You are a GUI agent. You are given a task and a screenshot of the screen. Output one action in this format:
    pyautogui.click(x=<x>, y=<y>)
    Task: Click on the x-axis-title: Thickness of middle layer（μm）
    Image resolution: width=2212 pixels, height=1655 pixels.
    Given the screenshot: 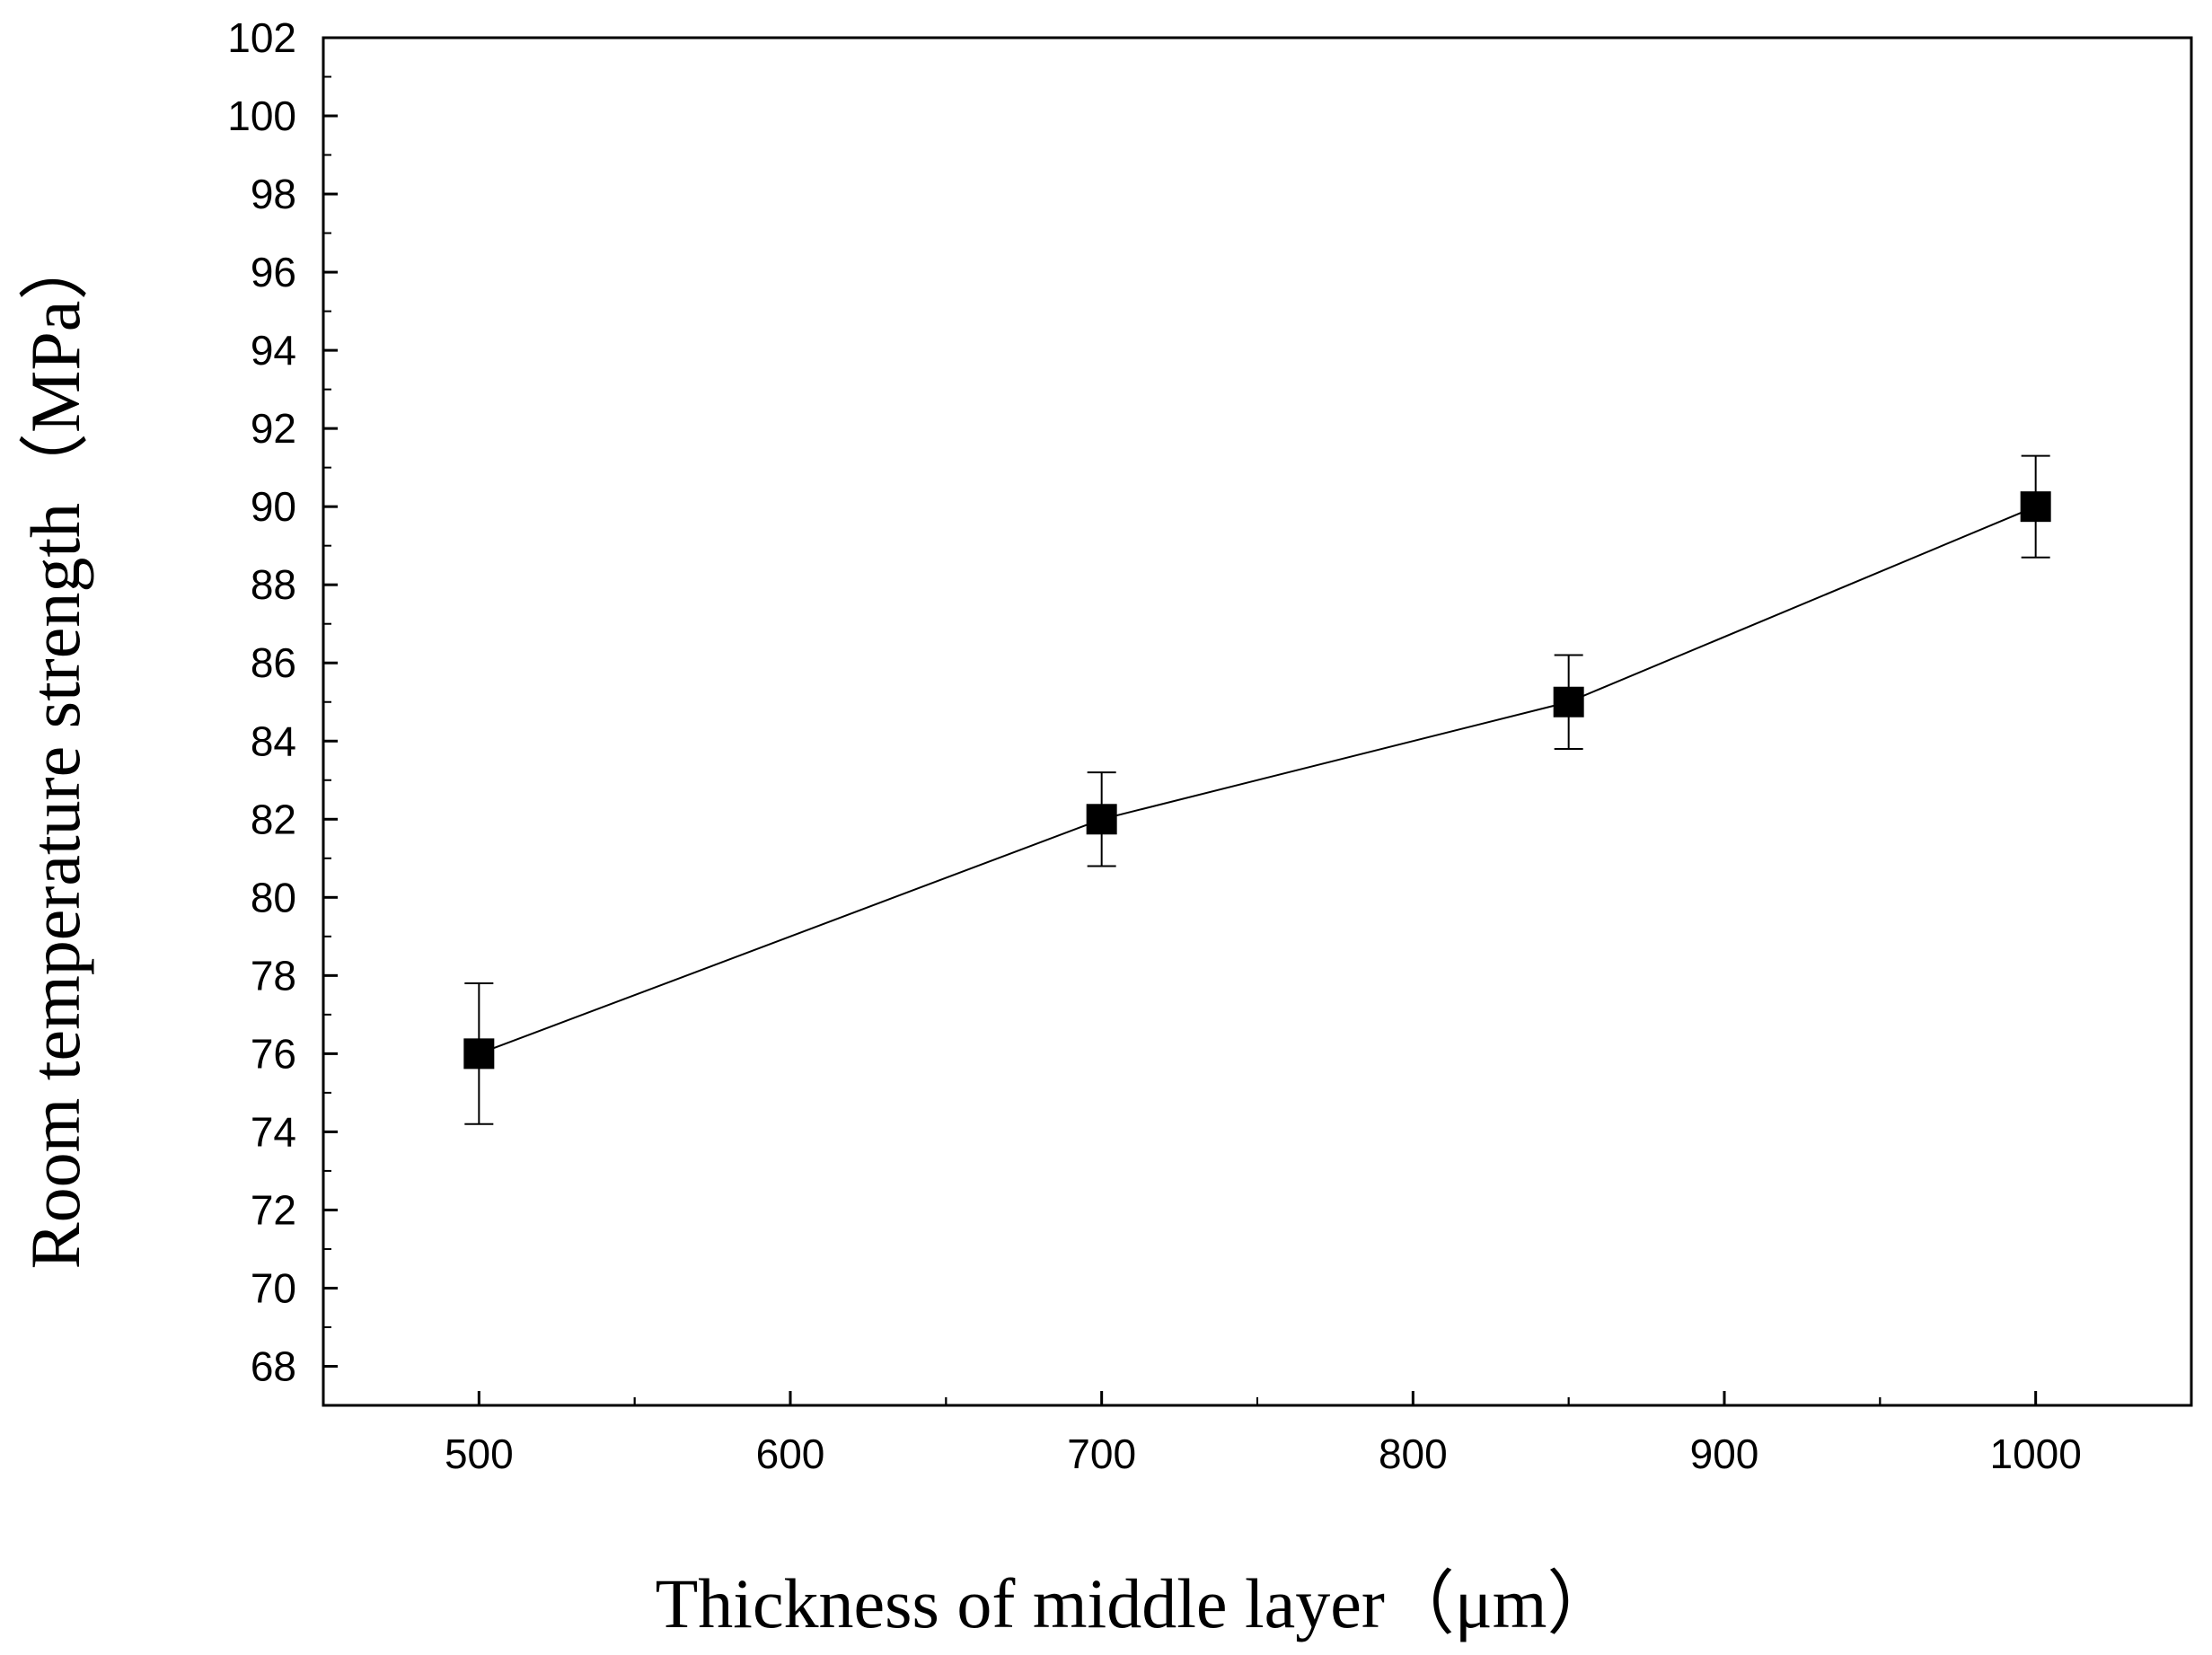 What is the action you would take?
    pyautogui.click(x=1136, y=1603)
    